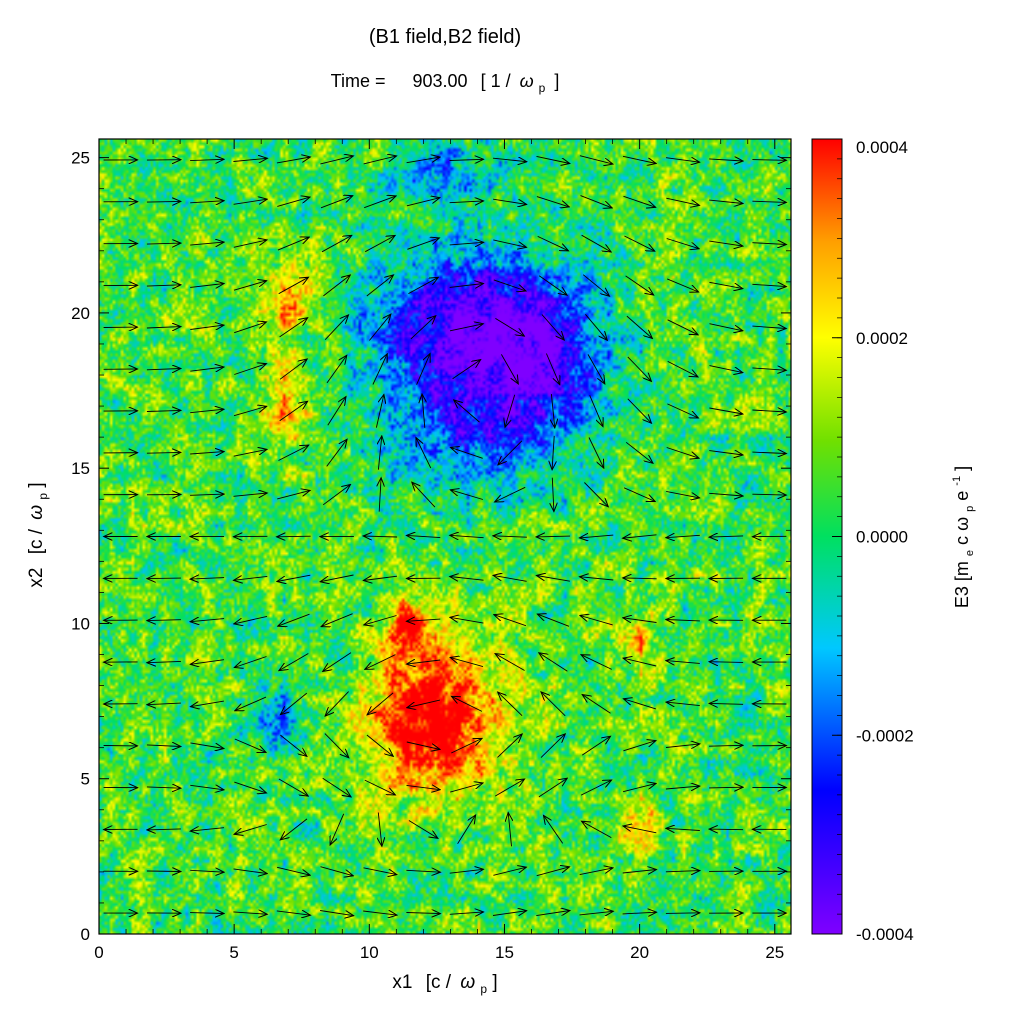 This screenshot has height=1021, width=1021. Describe the element at coordinates (80, 468) in the screenshot. I see `y-tick-label: 15` at that location.